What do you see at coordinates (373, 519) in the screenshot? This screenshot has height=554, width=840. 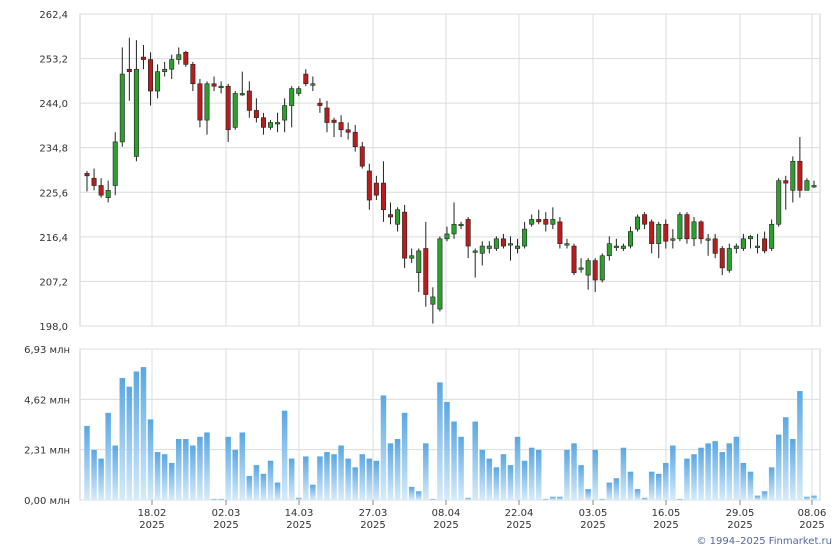 I see `x-tick-label: 27.03 2025` at bounding box center [373, 519].